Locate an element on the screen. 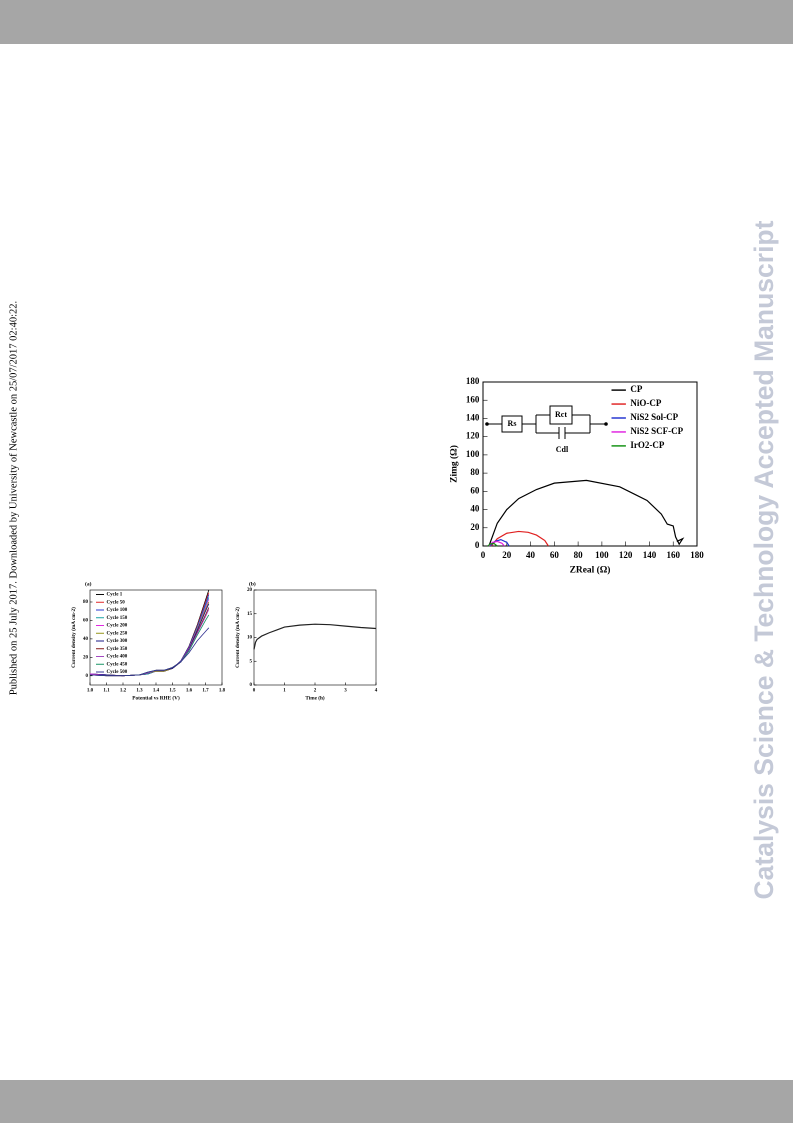 The width and height of the screenshot is (793, 1123). circuit-wire is located at coordinates (546, 424).